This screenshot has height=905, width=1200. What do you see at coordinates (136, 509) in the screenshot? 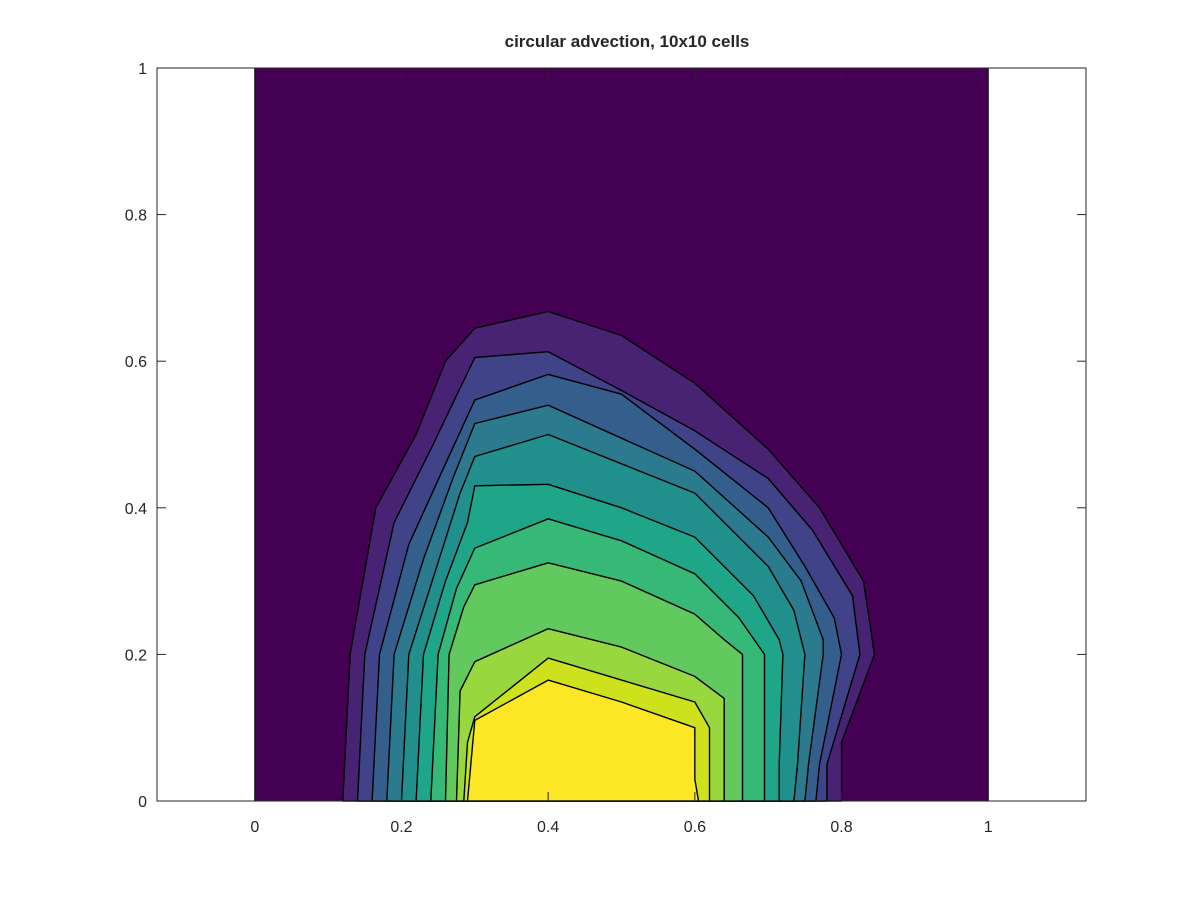
I see `y-tick-label: 0.4` at bounding box center [136, 509].